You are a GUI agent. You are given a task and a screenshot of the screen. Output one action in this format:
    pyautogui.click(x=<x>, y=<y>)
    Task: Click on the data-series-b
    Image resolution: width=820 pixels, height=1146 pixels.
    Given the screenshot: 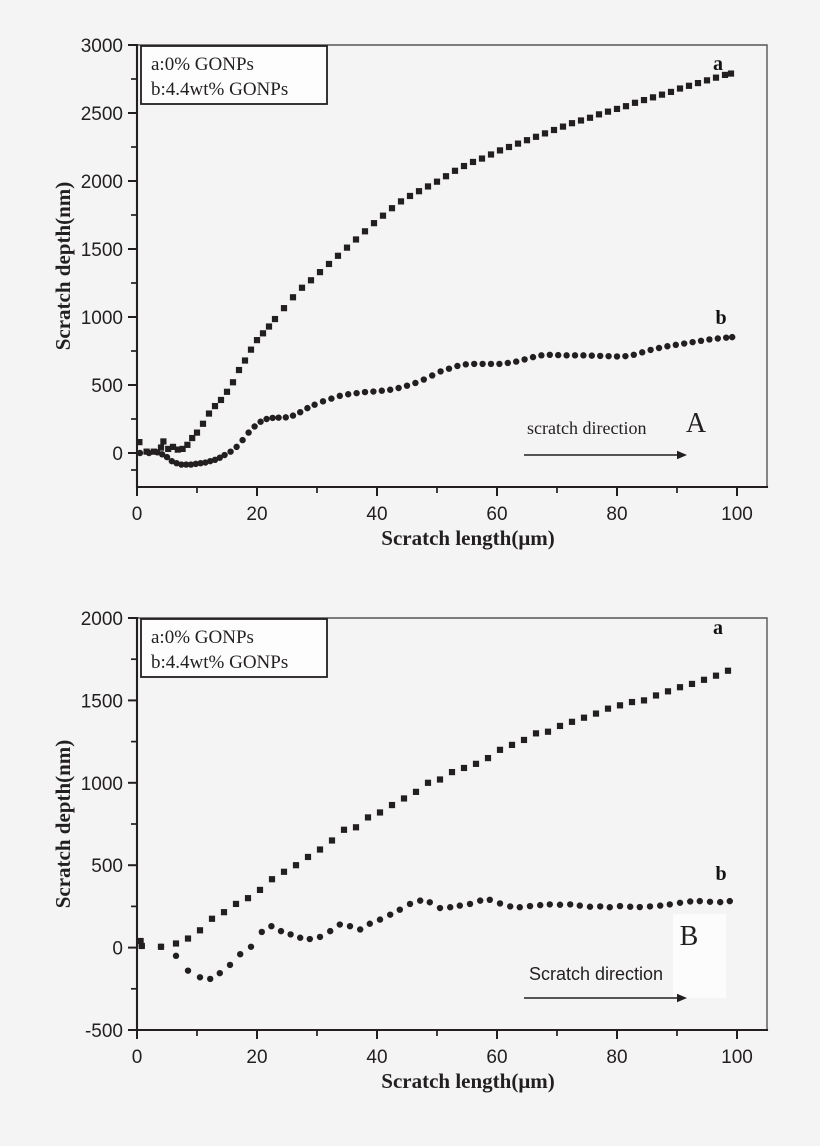 What is the action you would take?
    pyautogui.click(x=436, y=400)
    